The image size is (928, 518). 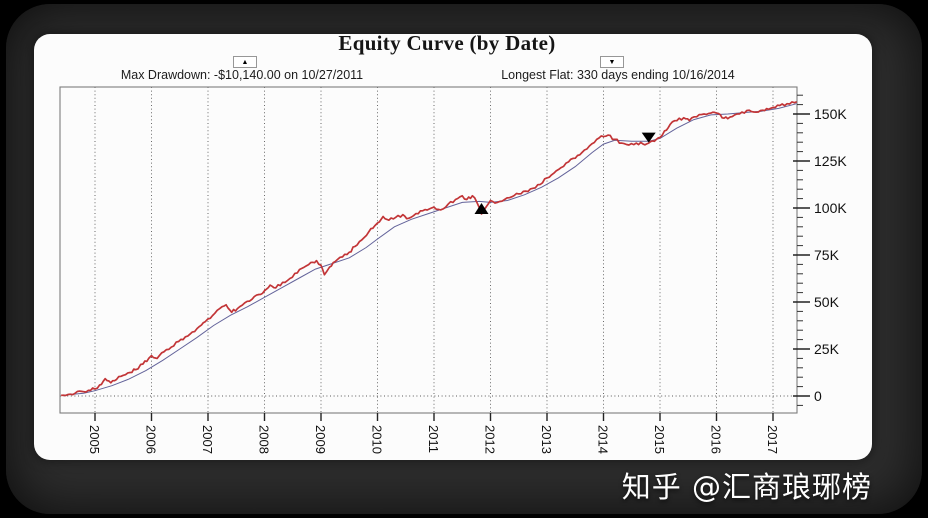 I want to click on svg-text: 125K, so click(x=830, y=161).